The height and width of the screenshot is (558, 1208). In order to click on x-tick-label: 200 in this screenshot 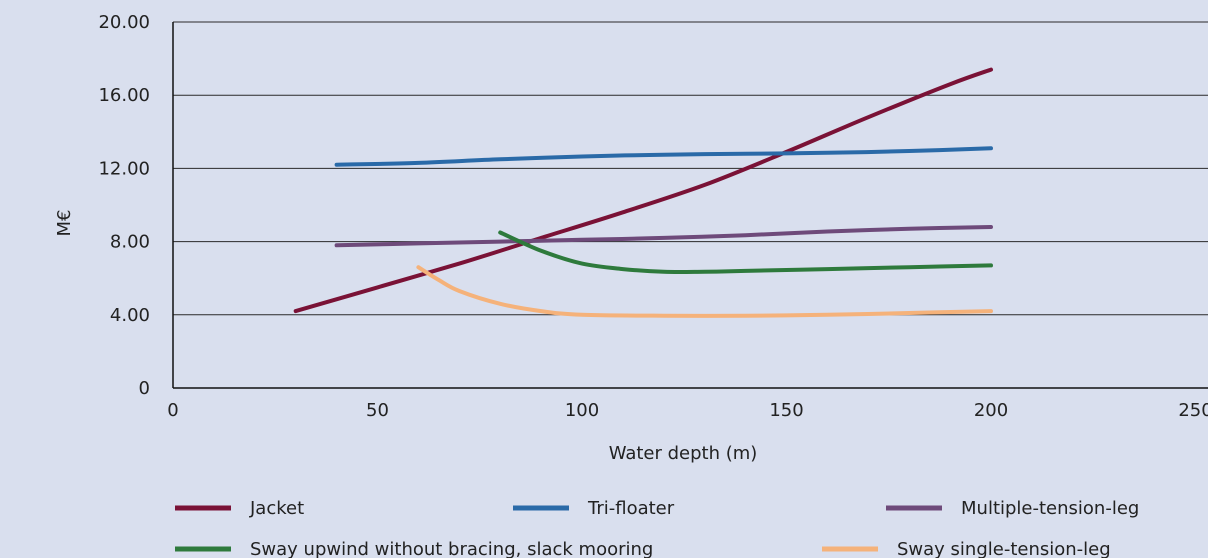, I will do `click(991, 410)`.